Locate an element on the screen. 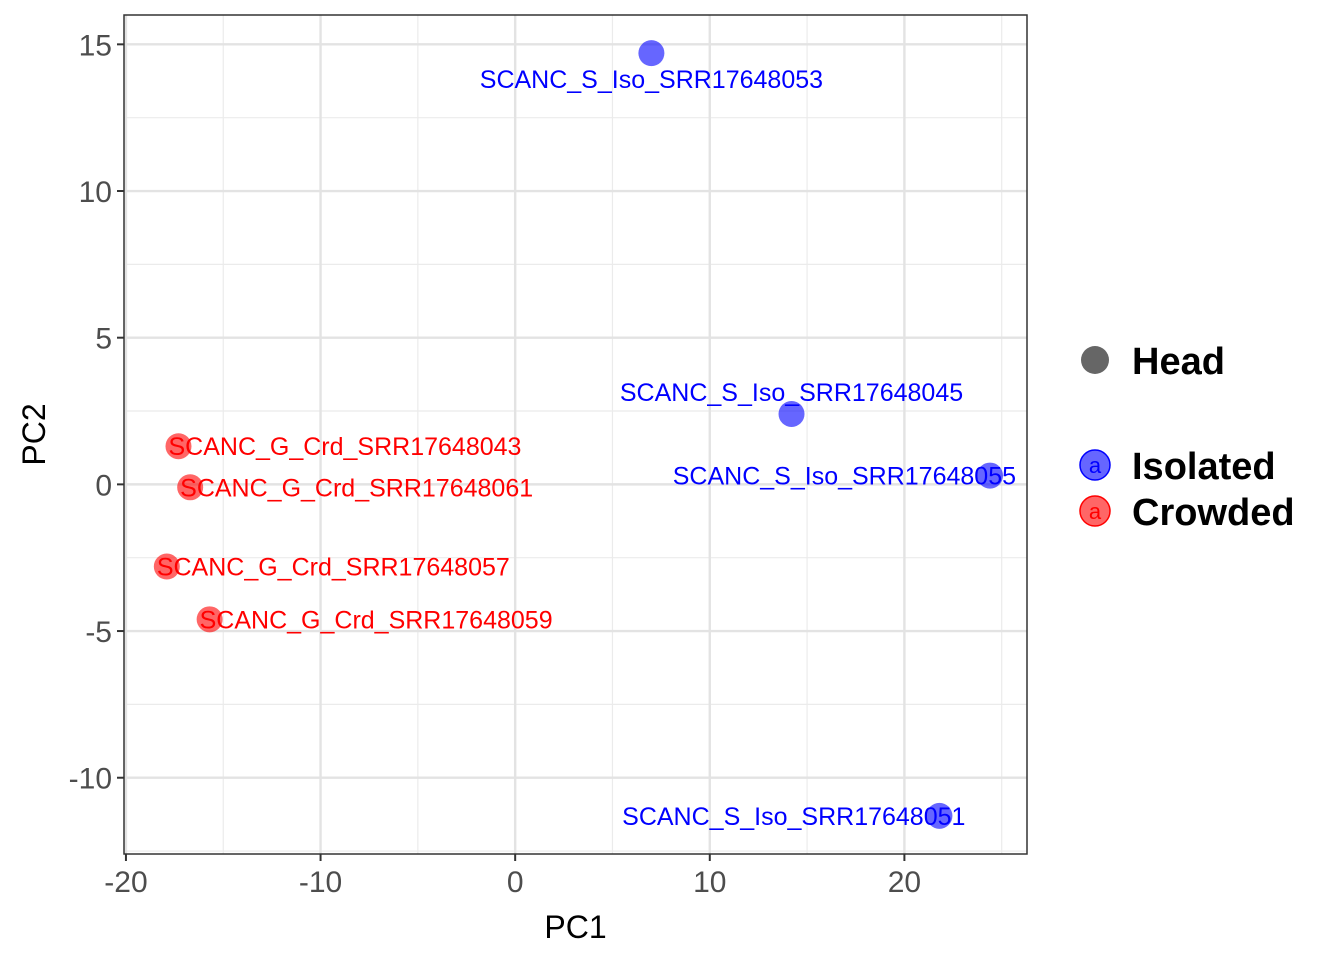 The height and width of the screenshot is (960, 1344). legend-key-crowded is located at coordinates (1095, 511).